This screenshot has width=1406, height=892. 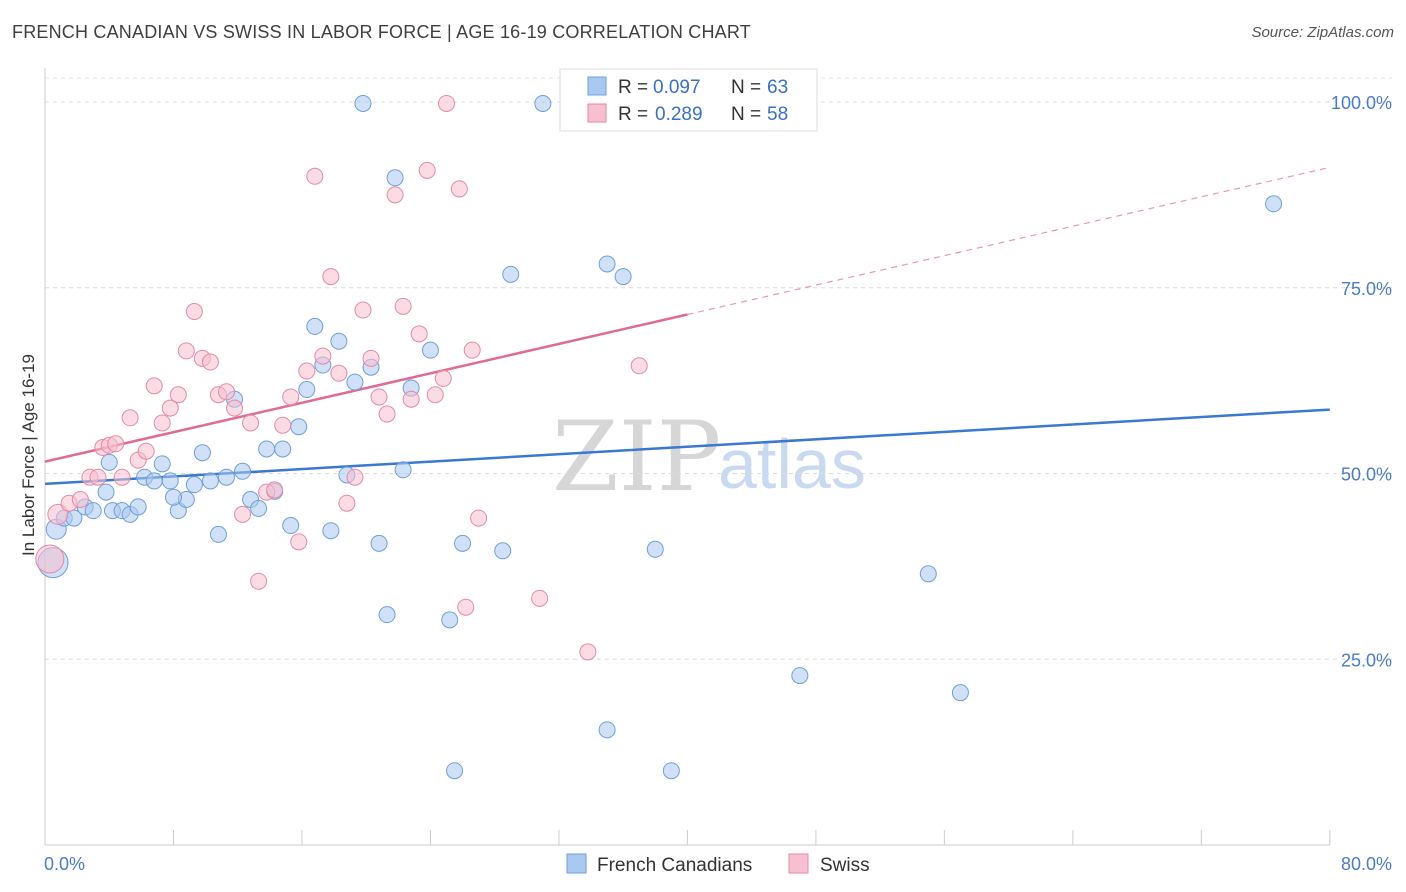 What do you see at coordinates (777, 87) in the screenshot?
I see `legend-n-value-1: 63` at bounding box center [777, 87].